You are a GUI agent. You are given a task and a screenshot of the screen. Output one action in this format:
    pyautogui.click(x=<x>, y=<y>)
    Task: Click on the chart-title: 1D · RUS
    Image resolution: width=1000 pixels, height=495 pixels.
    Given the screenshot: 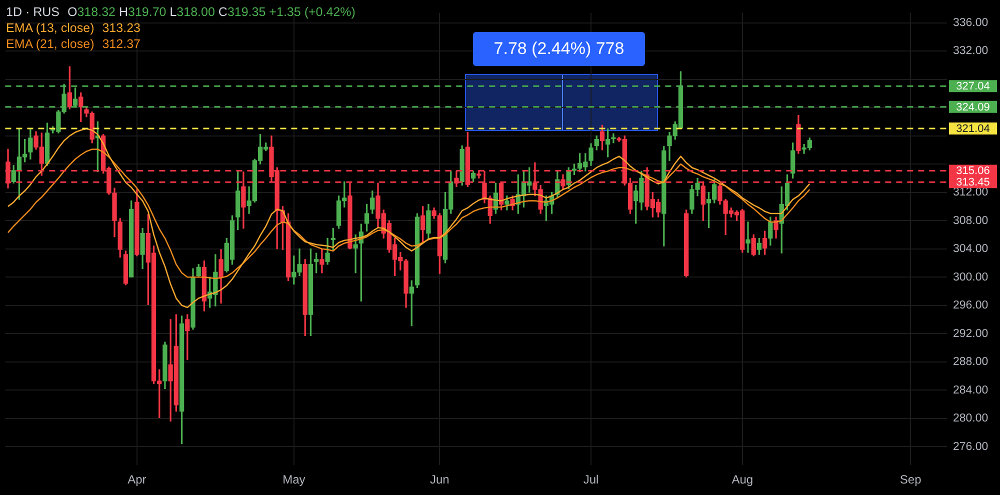 What is the action you would take?
    pyautogui.click(x=33, y=12)
    